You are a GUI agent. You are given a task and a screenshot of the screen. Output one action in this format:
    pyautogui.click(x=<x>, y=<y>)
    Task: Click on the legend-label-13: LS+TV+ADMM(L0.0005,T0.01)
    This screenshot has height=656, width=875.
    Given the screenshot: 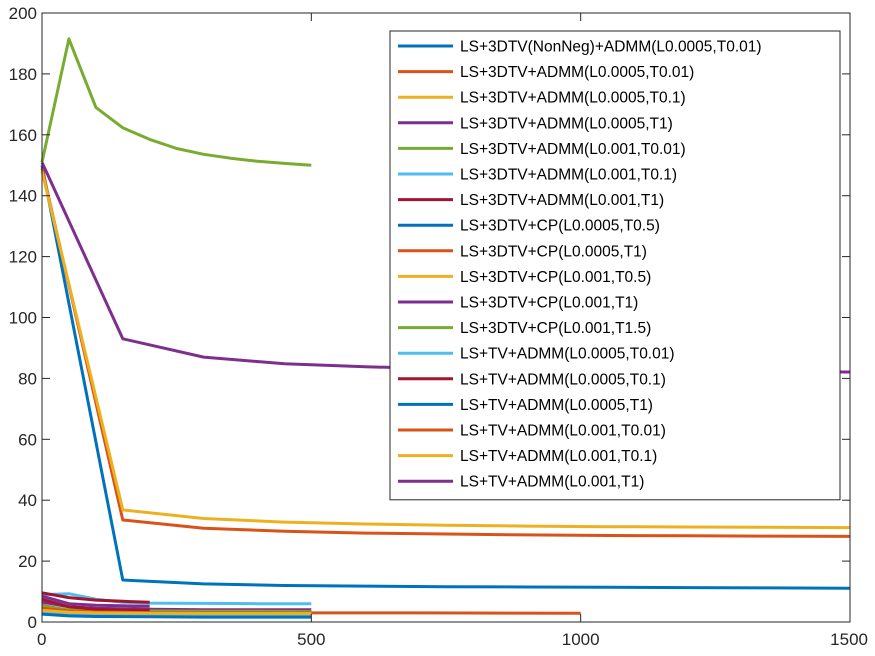 What is the action you would take?
    pyautogui.click(x=567, y=354)
    